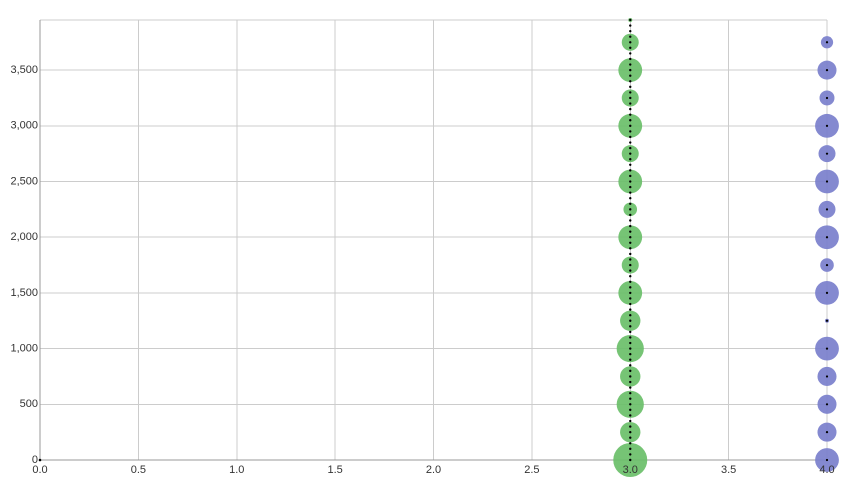 This screenshot has height=500, width=847. I want to click on y-tick-label: 1,500, so click(24, 293).